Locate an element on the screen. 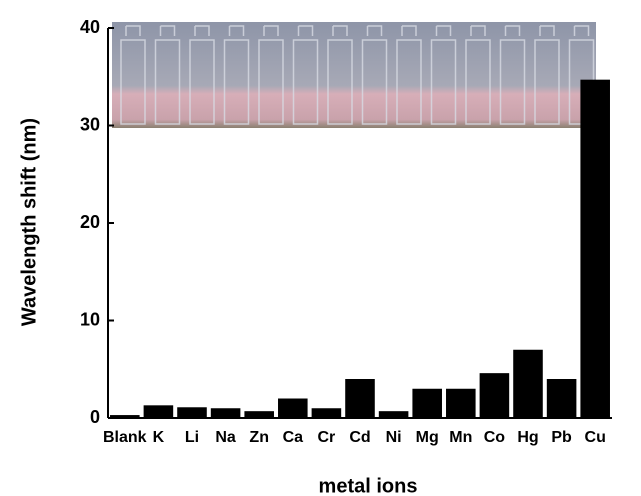 Image resolution: width=641 pixels, height=496 pixels. y-tick-label: 40 is located at coordinates (90, 27).